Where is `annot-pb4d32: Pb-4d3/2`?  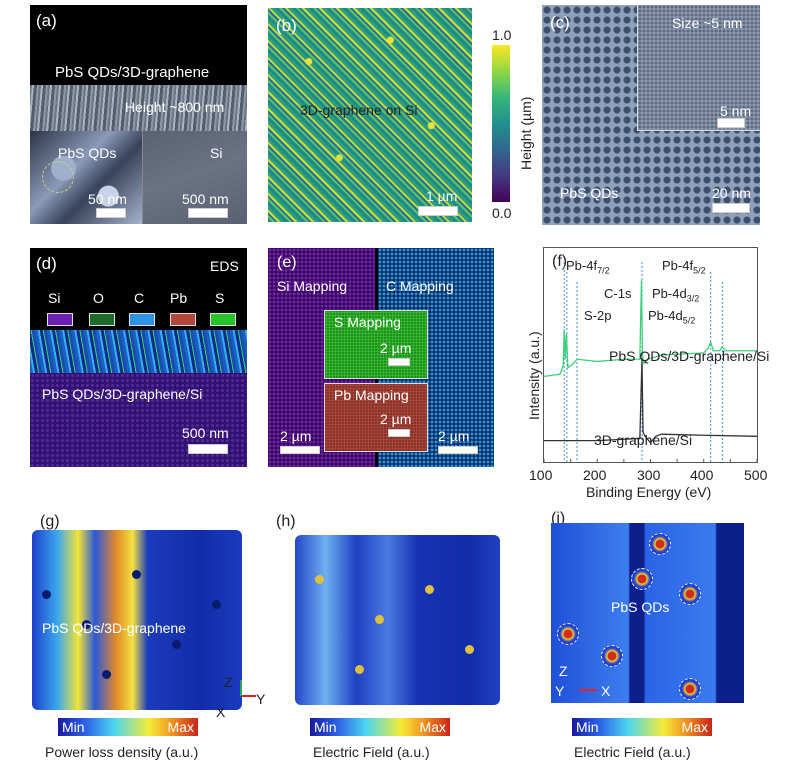
annot-pb4d32: Pb-4d3/2 is located at coordinates (676, 295).